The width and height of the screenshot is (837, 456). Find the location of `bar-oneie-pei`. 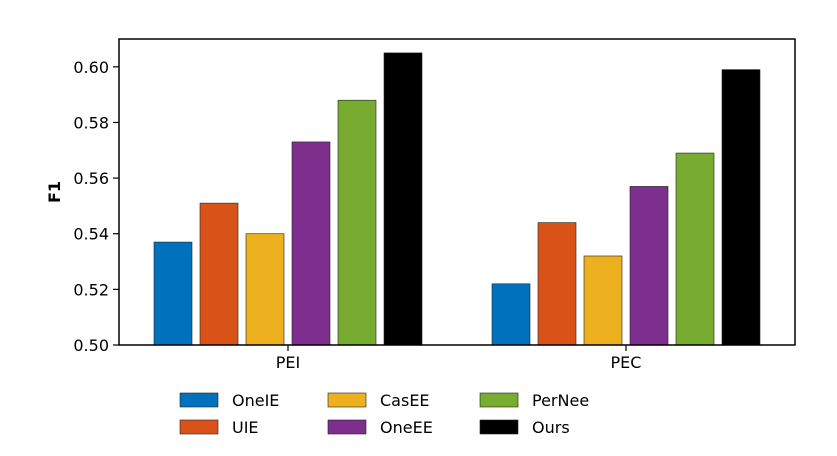

bar-oneie-pei is located at coordinates (173, 293).